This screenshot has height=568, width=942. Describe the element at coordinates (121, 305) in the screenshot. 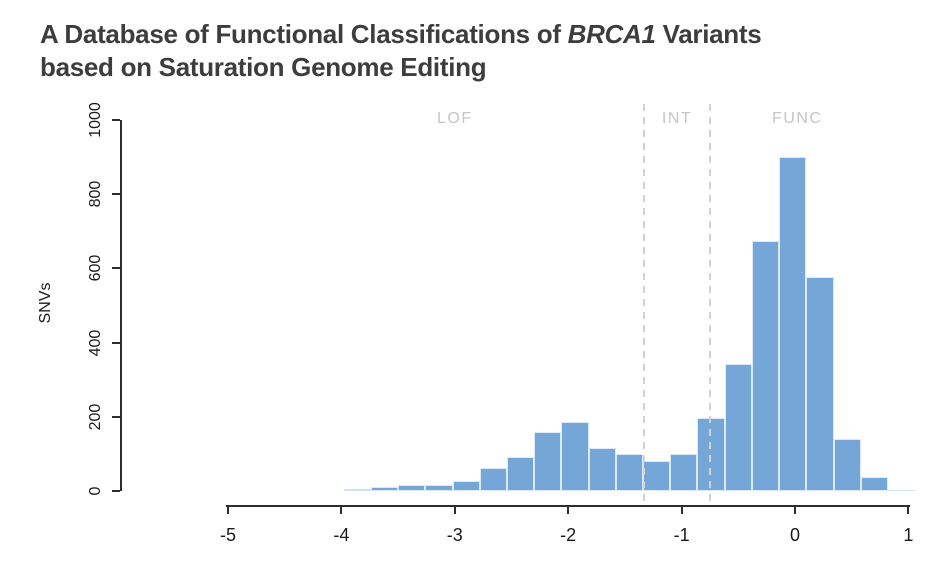

I see `y-axis-line` at that location.